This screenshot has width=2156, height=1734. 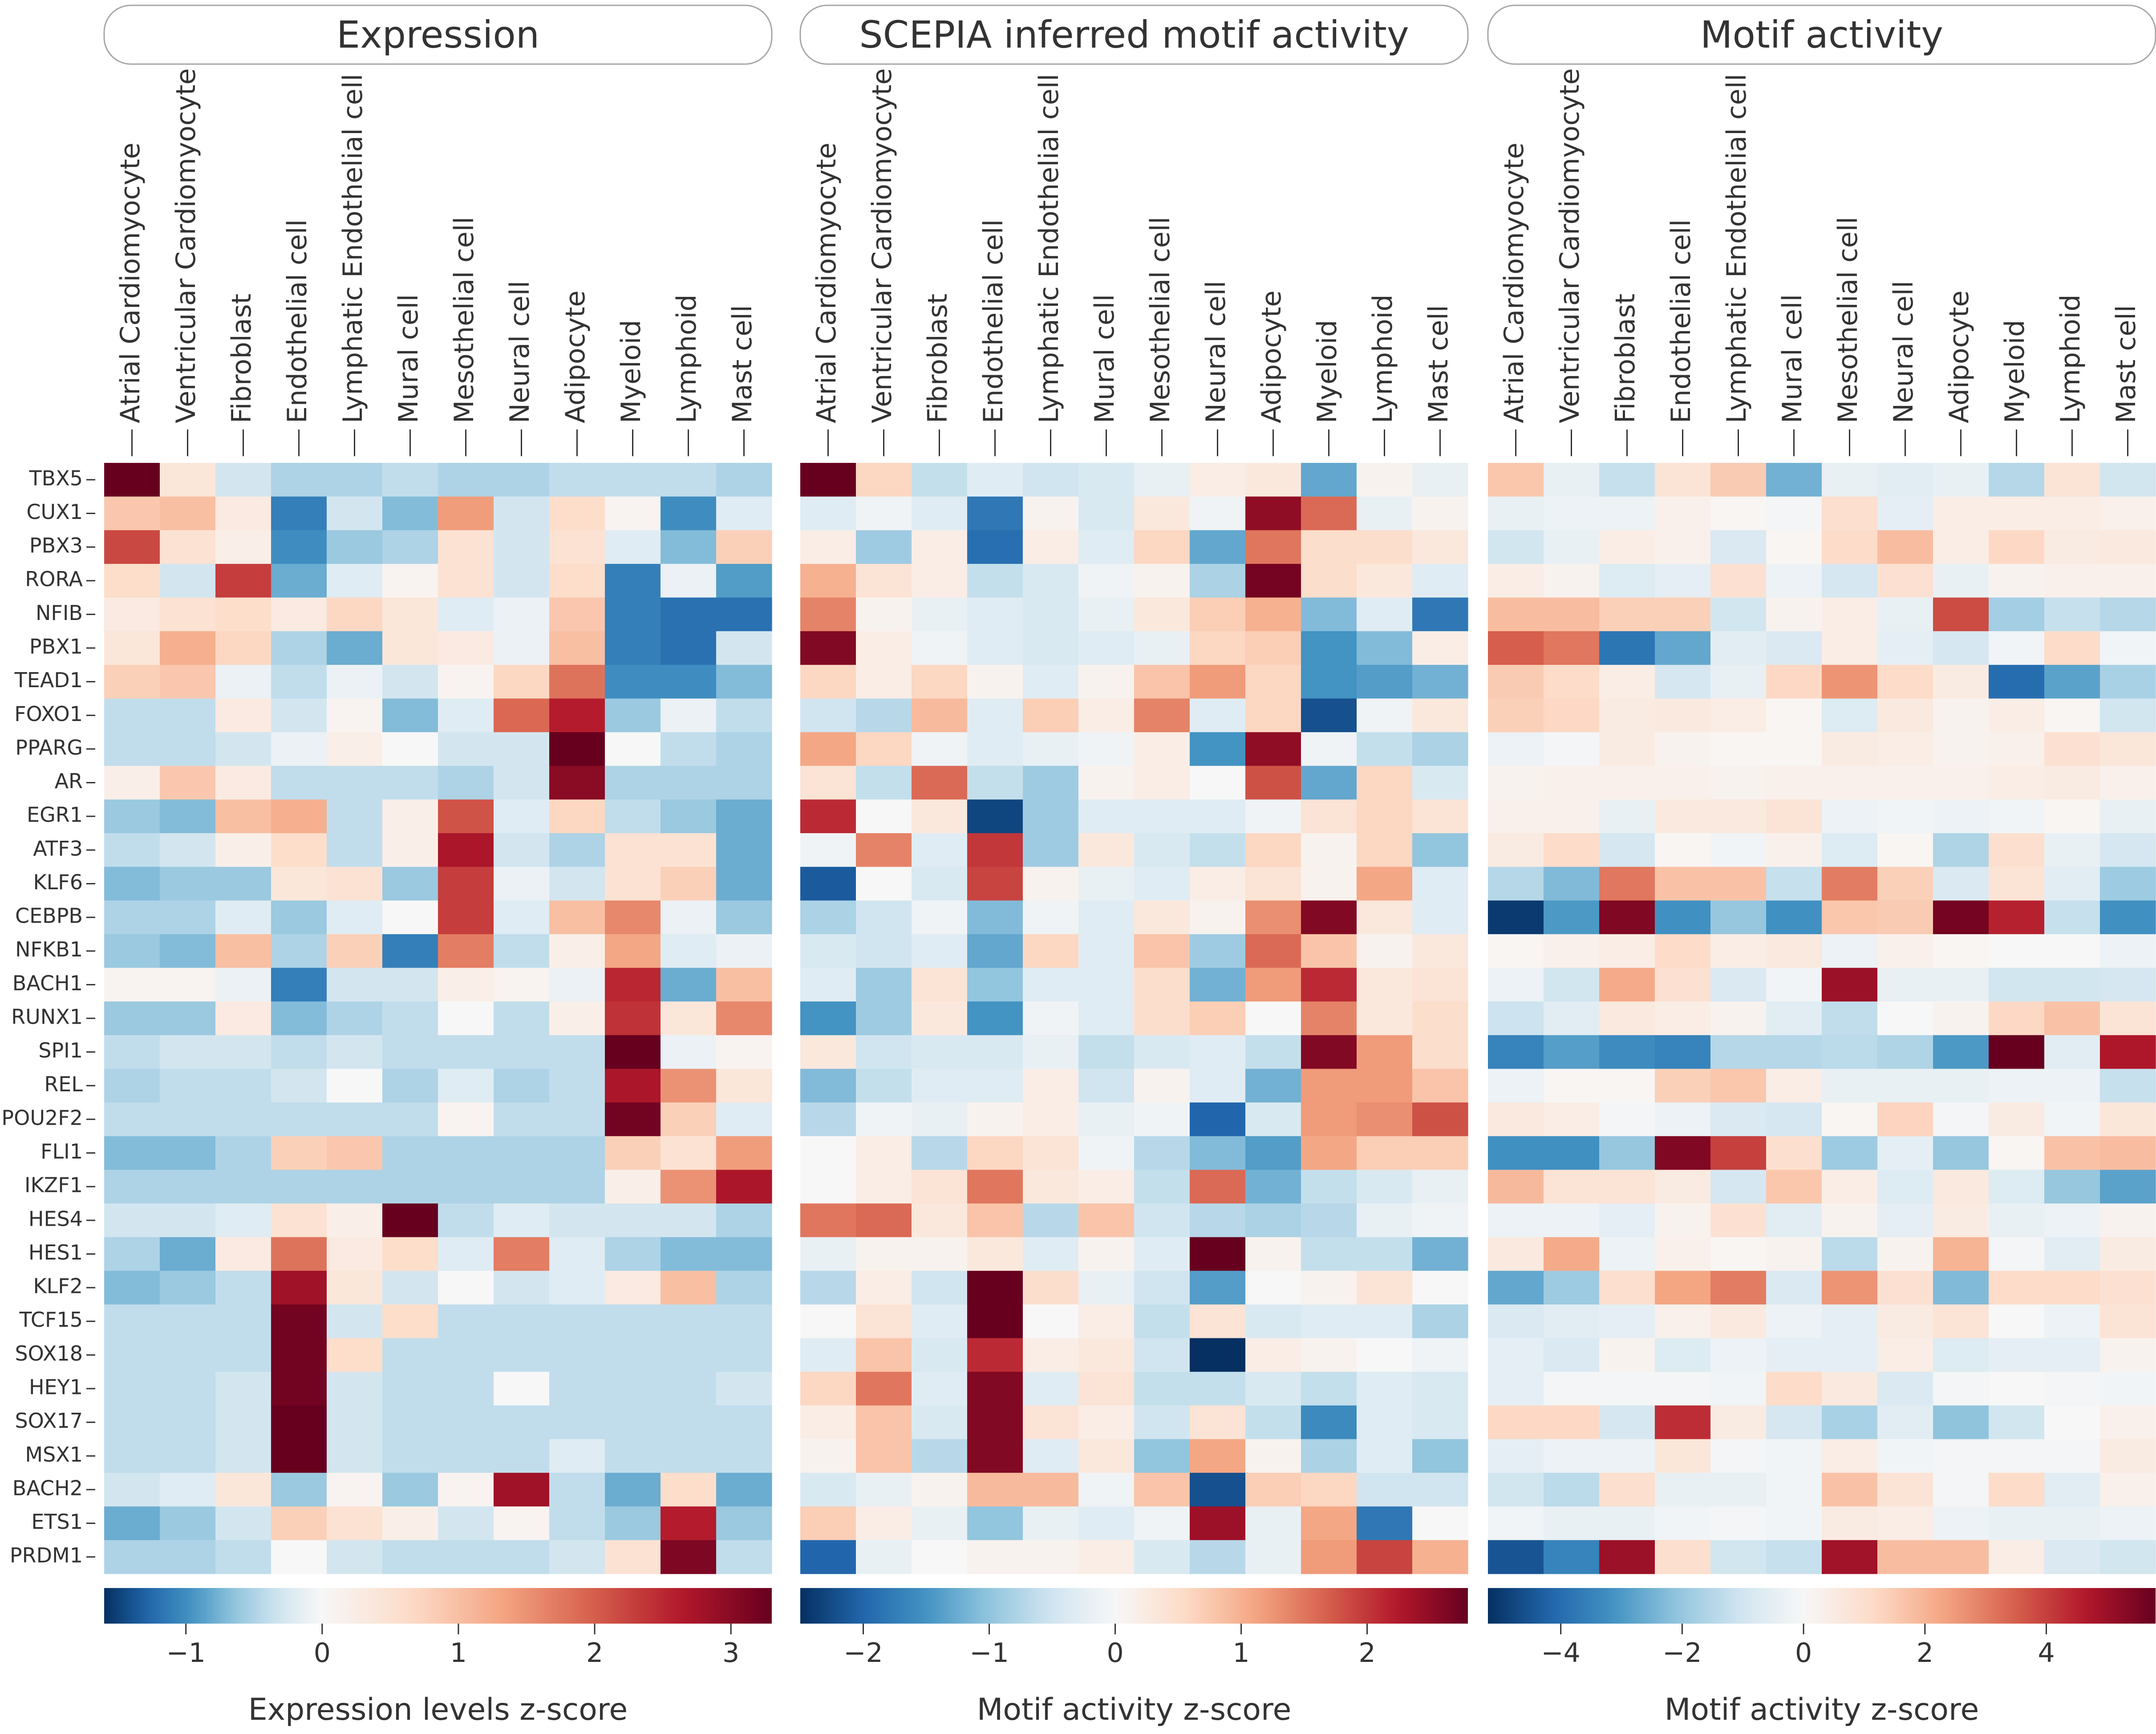 I want to click on colorbar-tick-label: 2, so click(x=1925, y=1653).